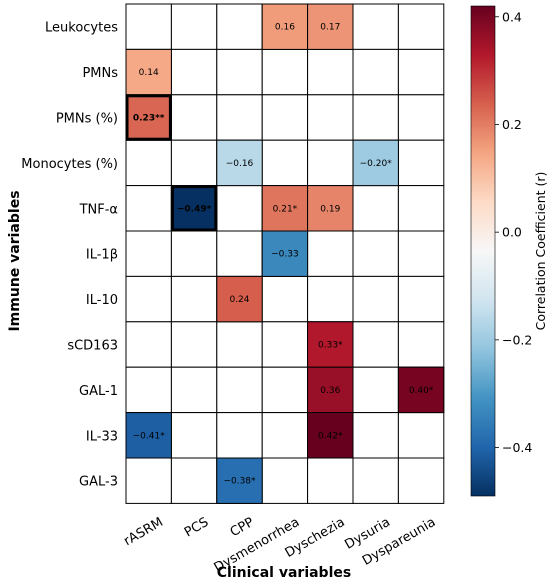 The width and height of the screenshot is (550, 583). I want to click on row-label: Leukocytes, so click(81, 28).